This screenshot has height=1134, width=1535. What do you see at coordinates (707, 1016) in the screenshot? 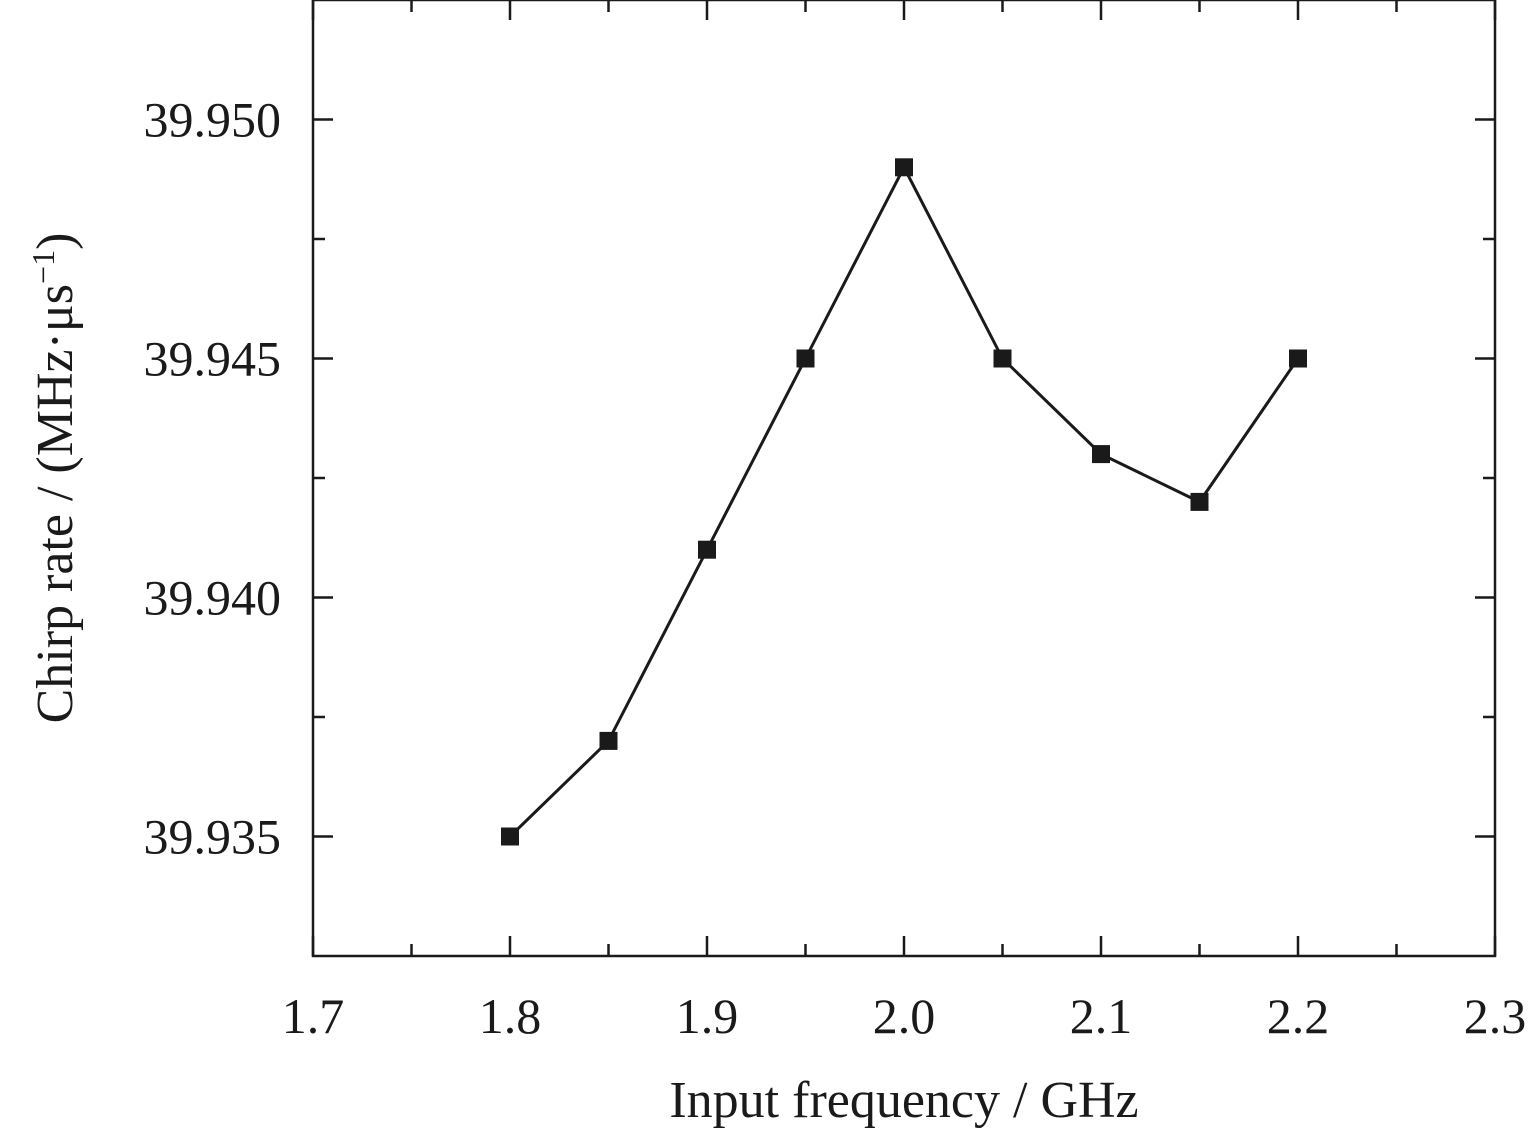
I see `x-tick-label: 1.9` at bounding box center [707, 1016].